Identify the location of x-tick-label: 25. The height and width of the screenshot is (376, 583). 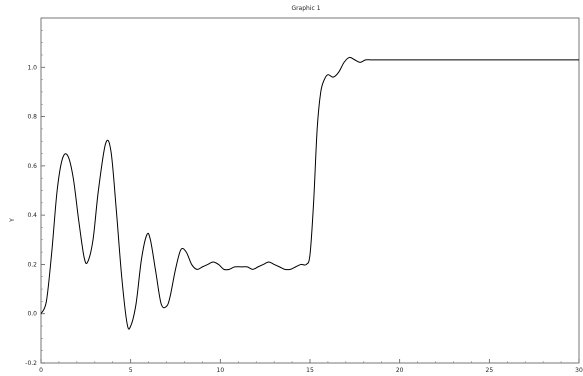
(490, 370).